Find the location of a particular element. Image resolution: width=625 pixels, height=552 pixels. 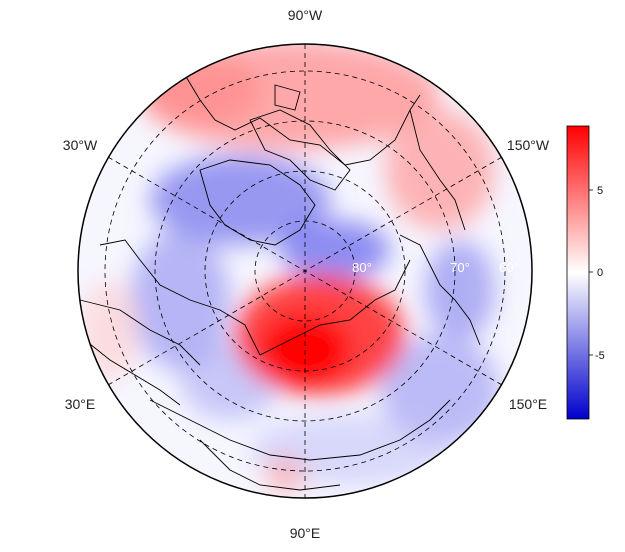

lon-label-90w: 90°W is located at coordinates (305, 15).